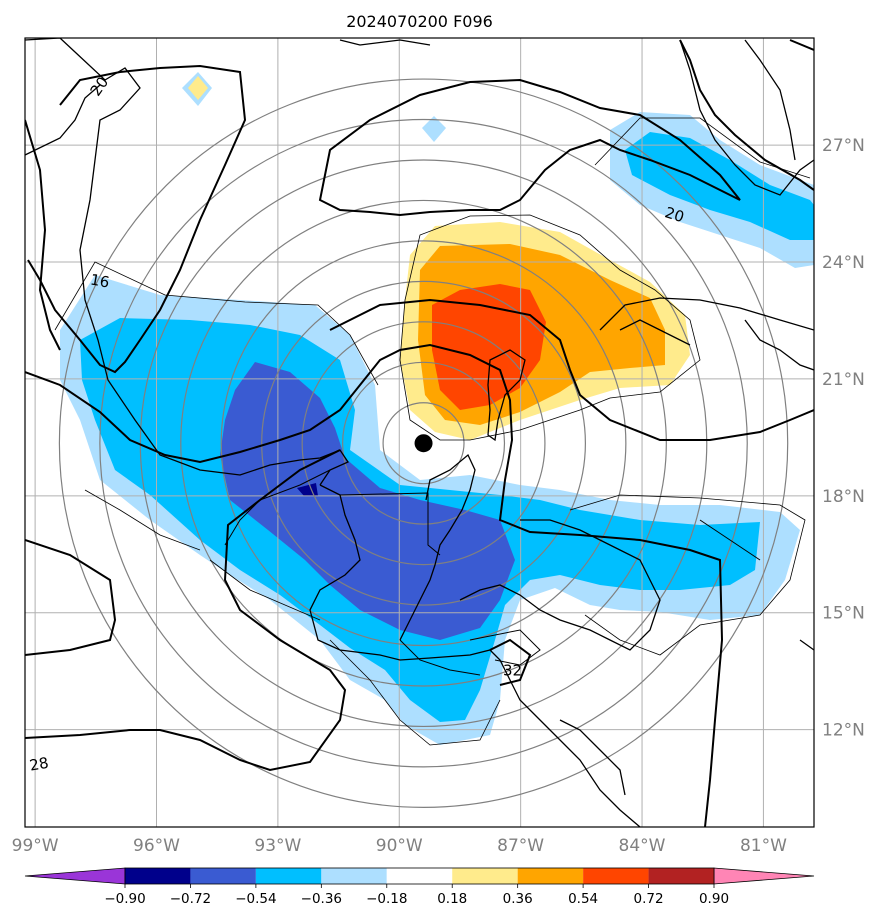 This screenshot has width=884, height=924. What do you see at coordinates (843, 263) in the screenshot?
I see `lat-tick-label-4: 24°N` at bounding box center [843, 263].